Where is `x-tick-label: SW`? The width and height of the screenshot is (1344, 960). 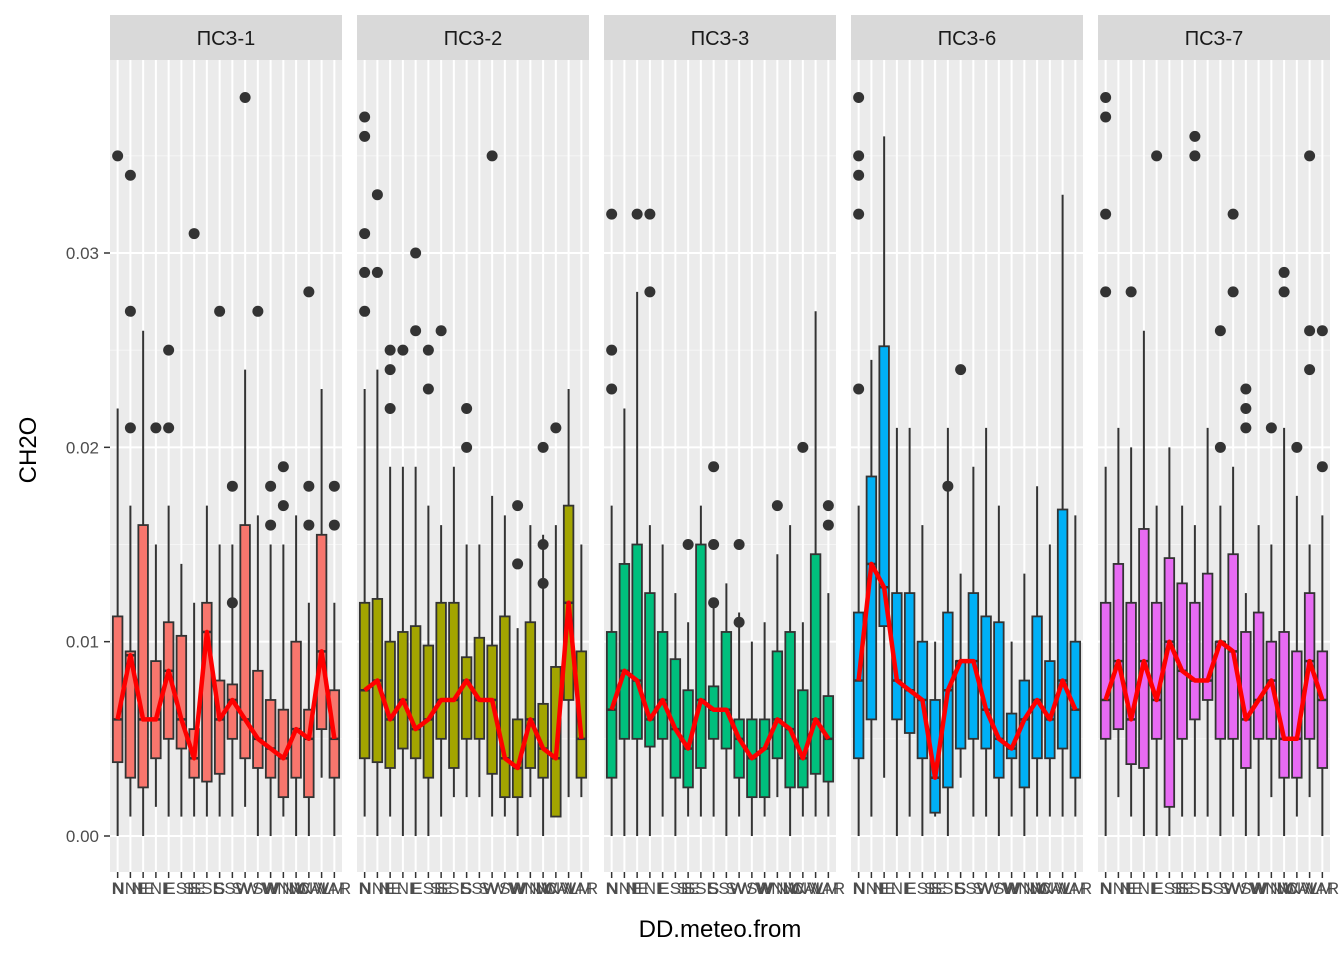 x-tick-label: SW is located at coordinates (244, 888).